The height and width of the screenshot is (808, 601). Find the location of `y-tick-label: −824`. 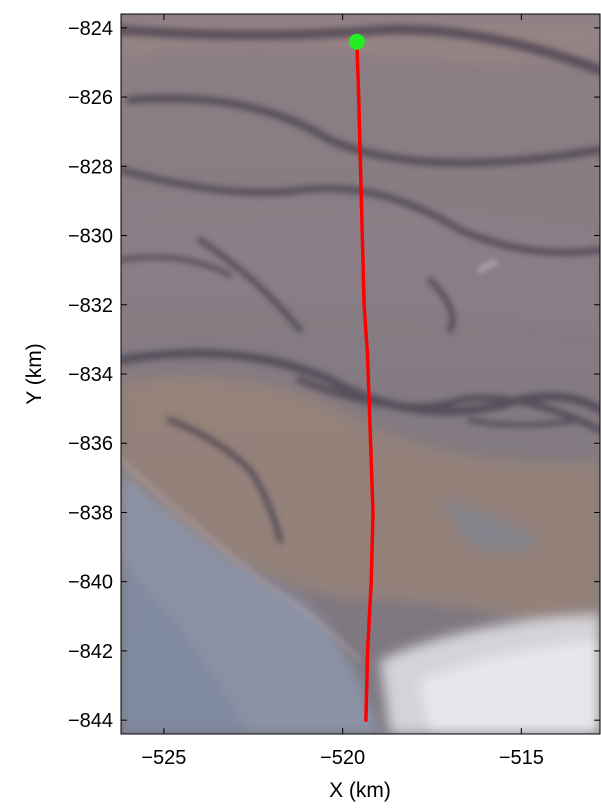

y-tick-label: −824 is located at coordinates (90, 29).